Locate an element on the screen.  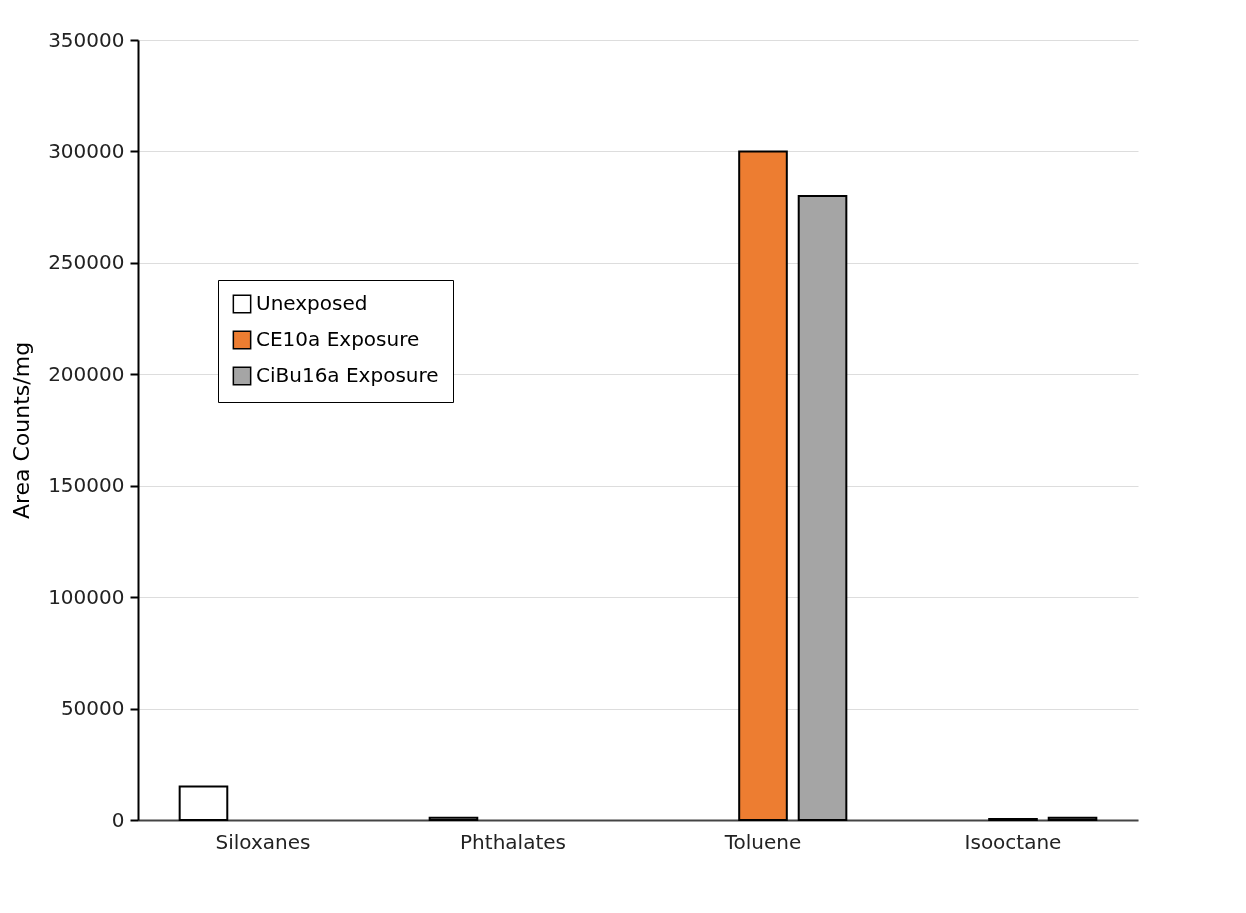
x-tick-label: Isooctane is located at coordinates (1013, 841).